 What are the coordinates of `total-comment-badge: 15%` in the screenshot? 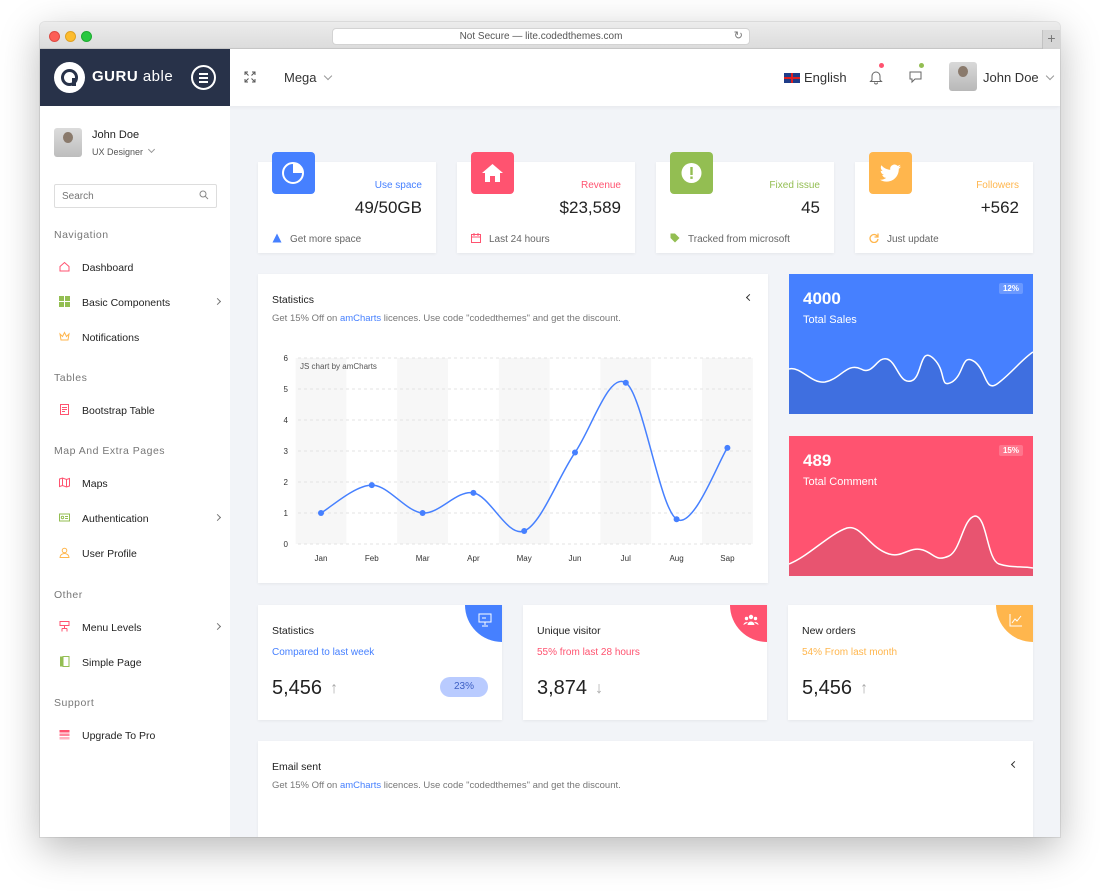 It's located at (1010, 450).